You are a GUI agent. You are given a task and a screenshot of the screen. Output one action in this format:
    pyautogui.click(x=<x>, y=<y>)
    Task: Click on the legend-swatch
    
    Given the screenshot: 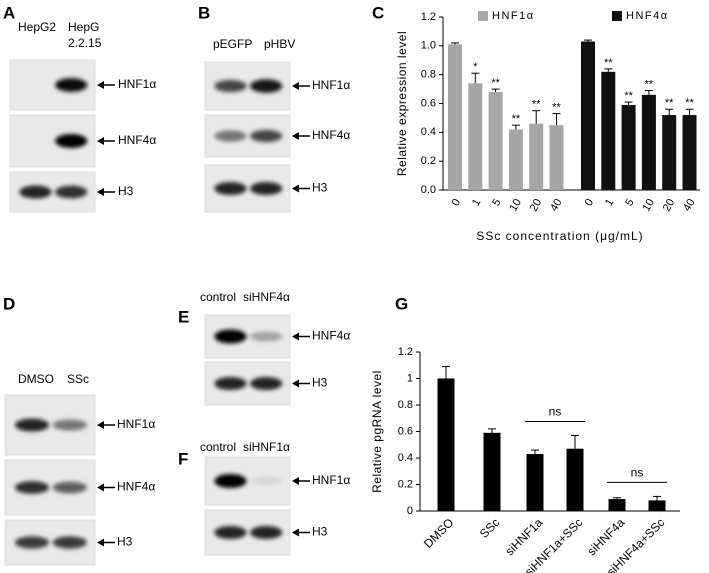 What is the action you would take?
    pyautogui.click(x=483, y=16)
    